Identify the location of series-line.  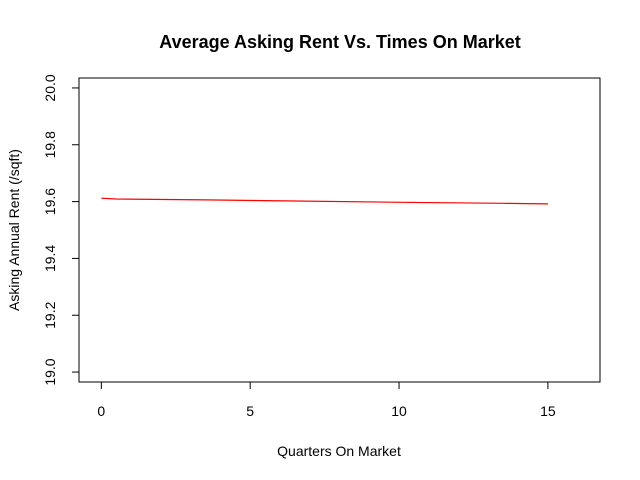
(324, 201).